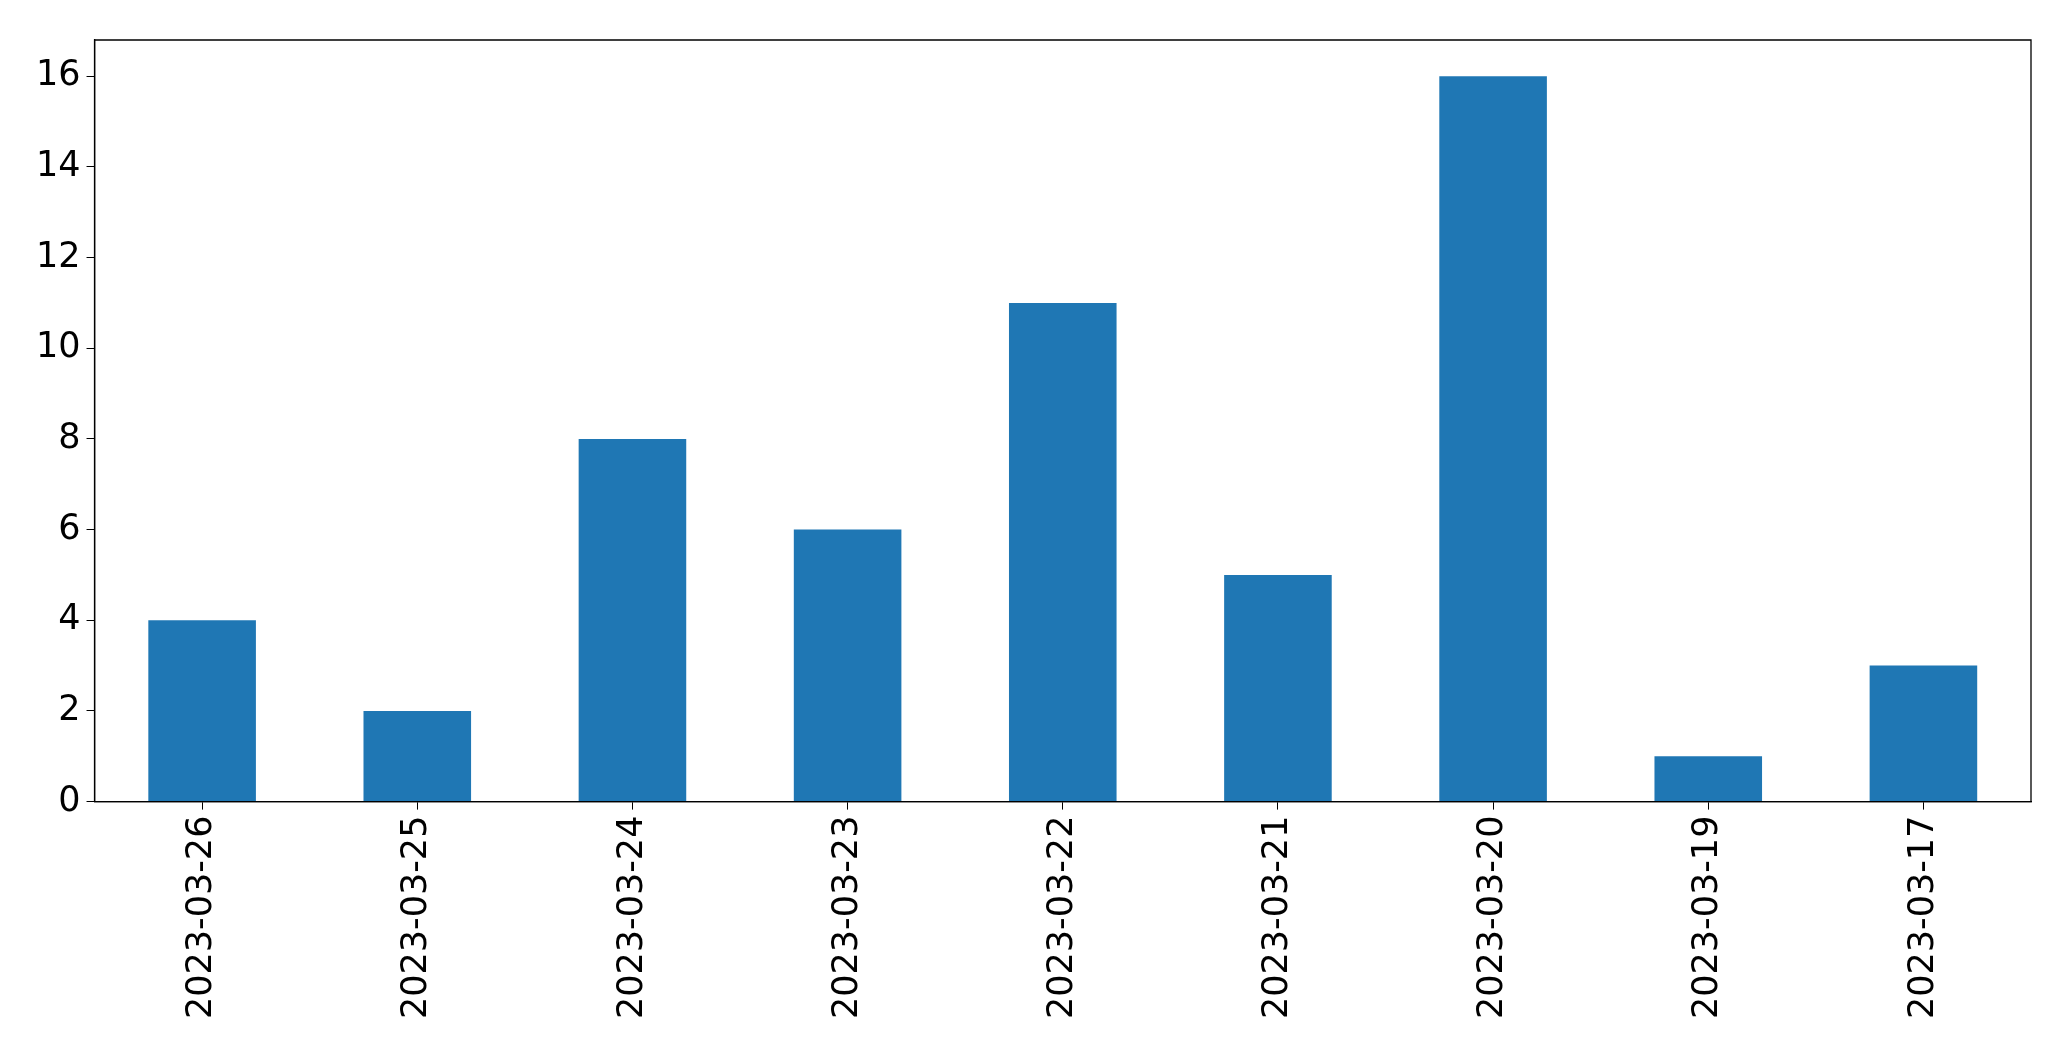  I want to click on y-tick-label: 6, so click(69, 526).